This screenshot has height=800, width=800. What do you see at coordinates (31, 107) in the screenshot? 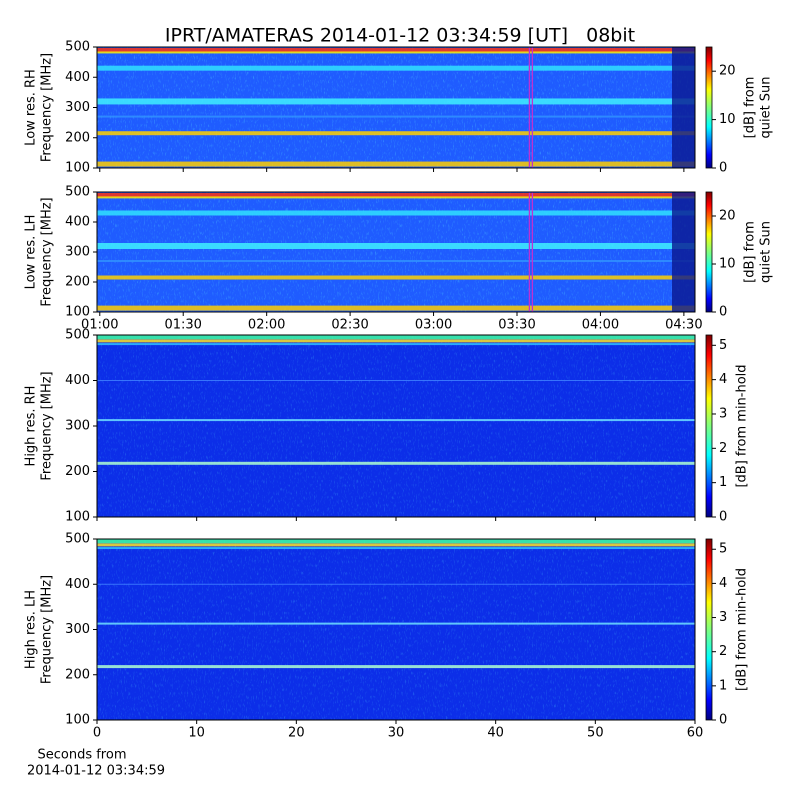
I see `y-axis-label: Low res. RH` at bounding box center [31, 107].